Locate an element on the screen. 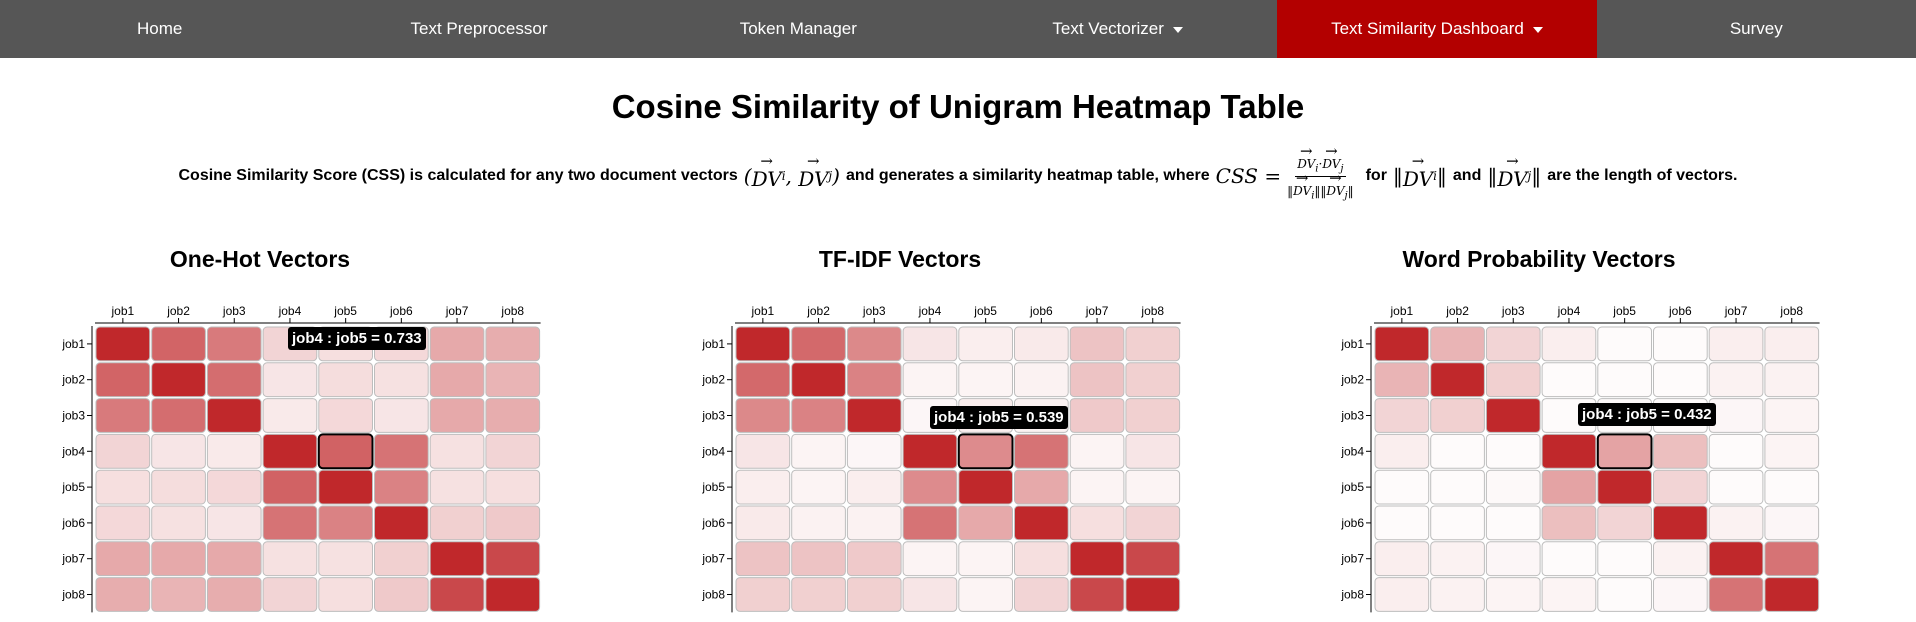 Image resolution: width=1916 pixels, height=622 pixels. nav-text-vectorizer: Text Vectorizer is located at coordinates (1117, 29).